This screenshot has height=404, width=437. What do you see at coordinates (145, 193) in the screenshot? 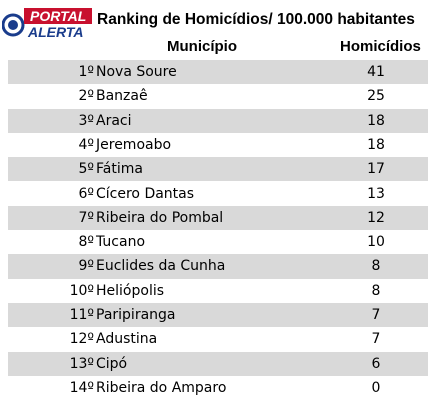
I see `municipality: Cícero Dantas` at bounding box center [145, 193].